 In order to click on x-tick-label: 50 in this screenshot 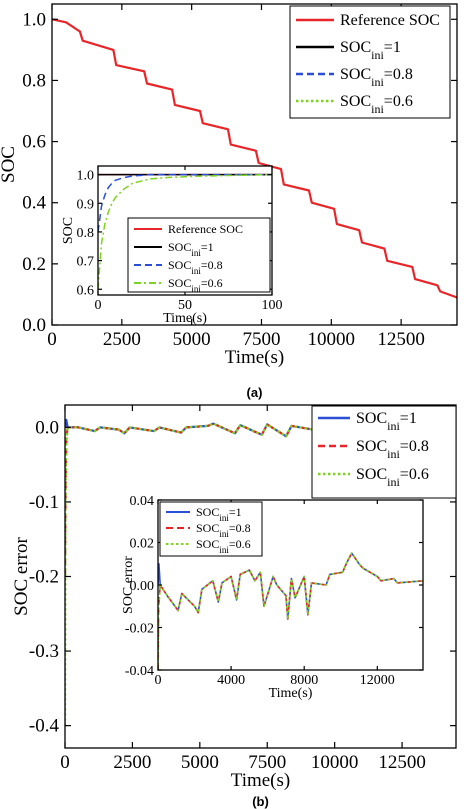, I will do `click(185, 305)`.